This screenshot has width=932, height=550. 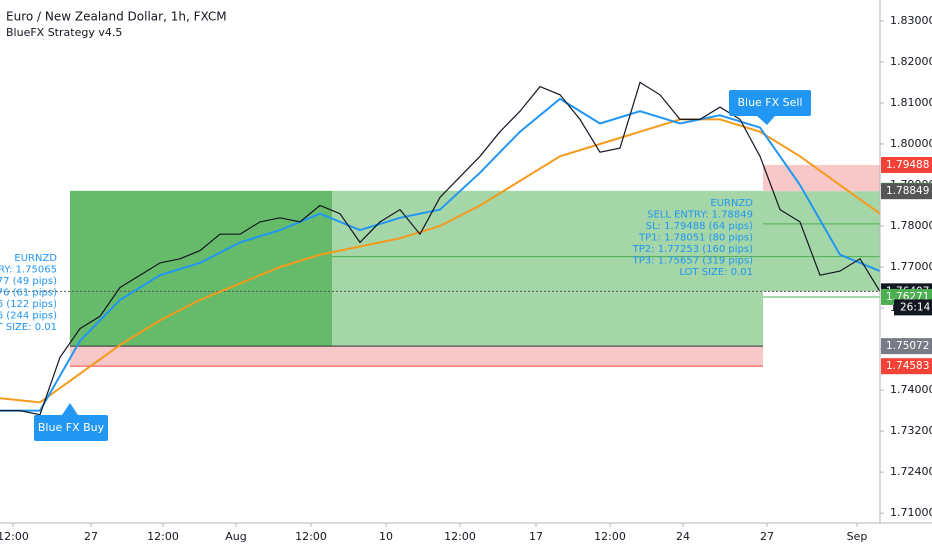 I want to click on countdown: 26:14, so click(x=915, y=307).